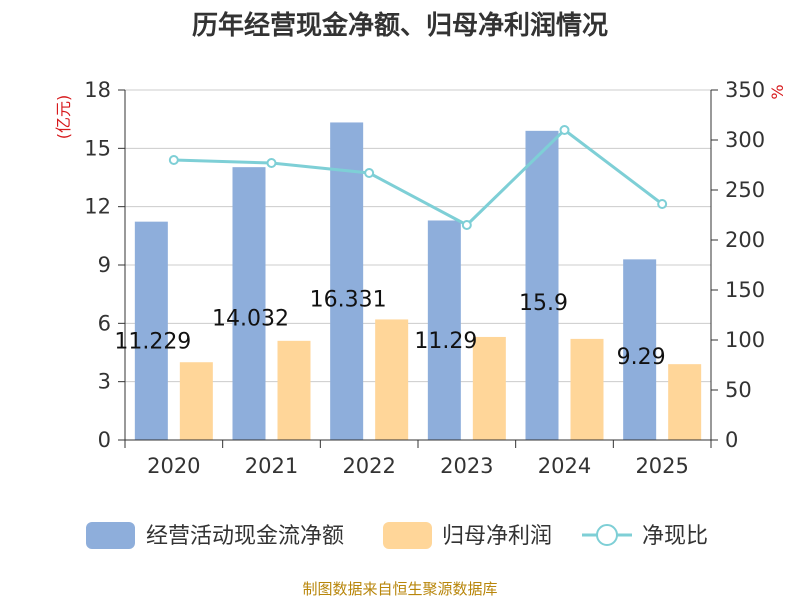  I want to click on x-tick-label: 2022, so click(368, 466).